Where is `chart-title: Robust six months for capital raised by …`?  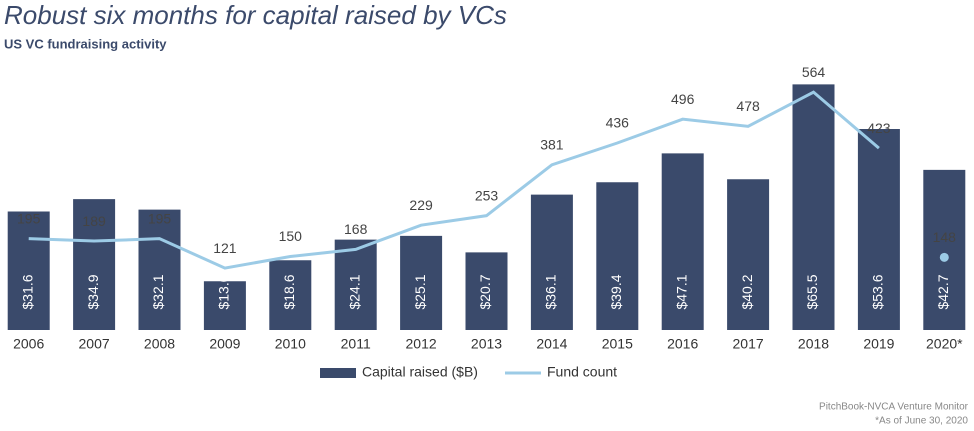
chart-title: Robust six months for capital raised by … is located at coordinates (255, 15).